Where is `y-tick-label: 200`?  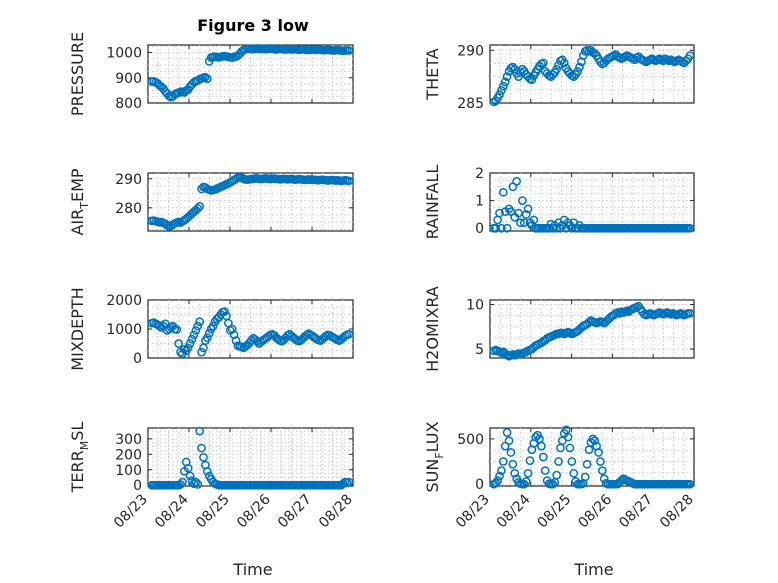 y-tick-label: 200 is located at coordinates (128, 455).